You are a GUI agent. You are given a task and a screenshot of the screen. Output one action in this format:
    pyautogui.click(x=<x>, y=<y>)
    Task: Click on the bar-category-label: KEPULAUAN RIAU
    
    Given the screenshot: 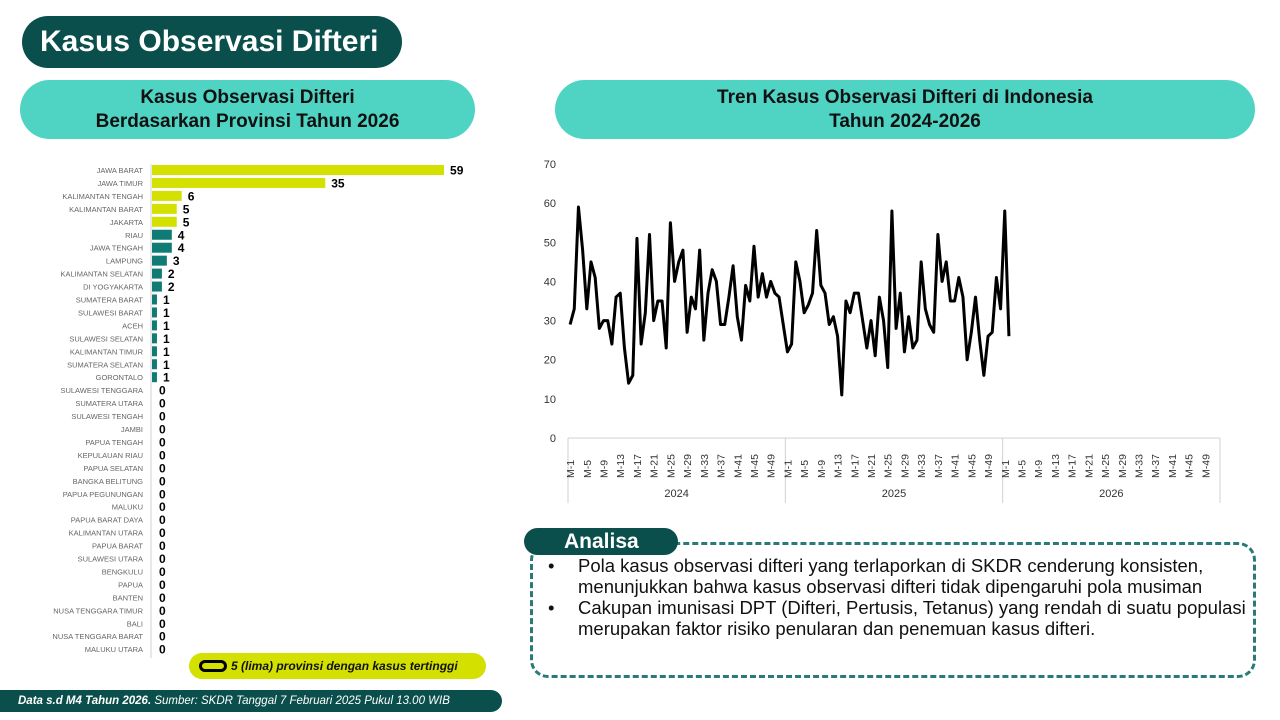 What is the action you would take?
    pyautogui.click(x=110, y=455)
    